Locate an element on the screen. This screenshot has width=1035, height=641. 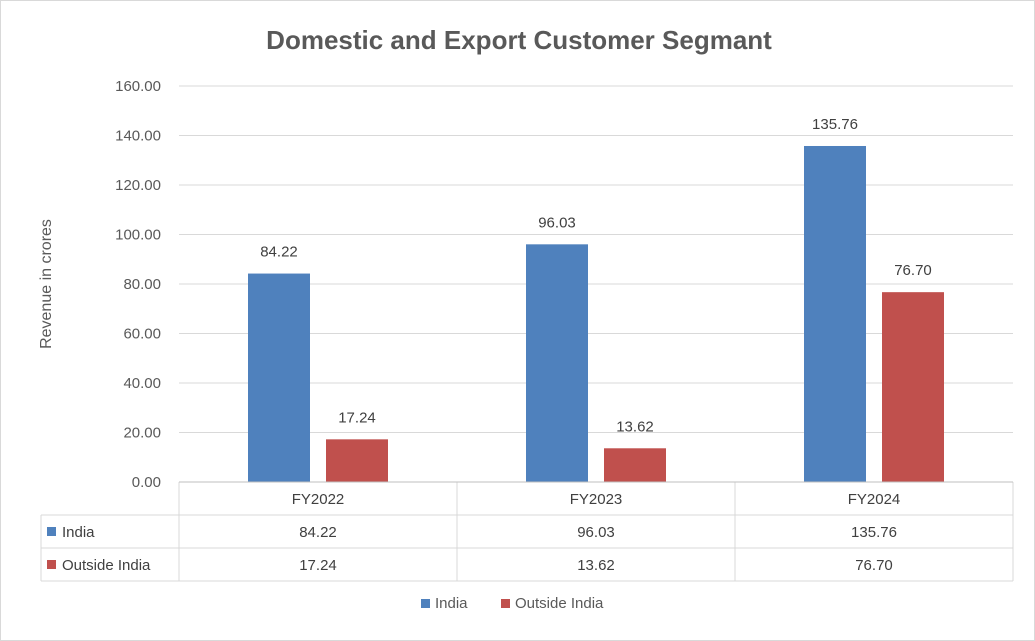
table-cell: 13.62 is located at coordinates (596, 565).